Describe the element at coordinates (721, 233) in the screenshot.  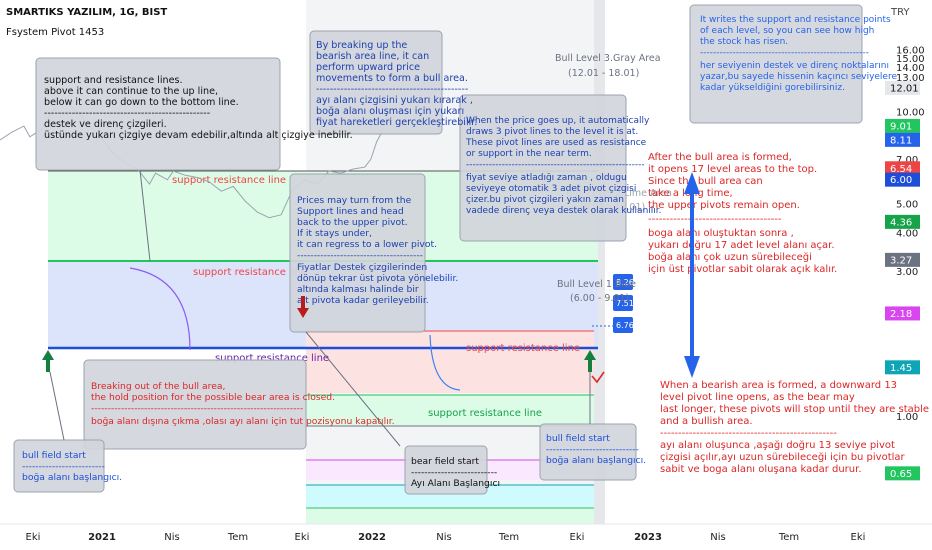
I see `bull-explanation-line: boga alanı oluştuktan sonra ,` at that location.